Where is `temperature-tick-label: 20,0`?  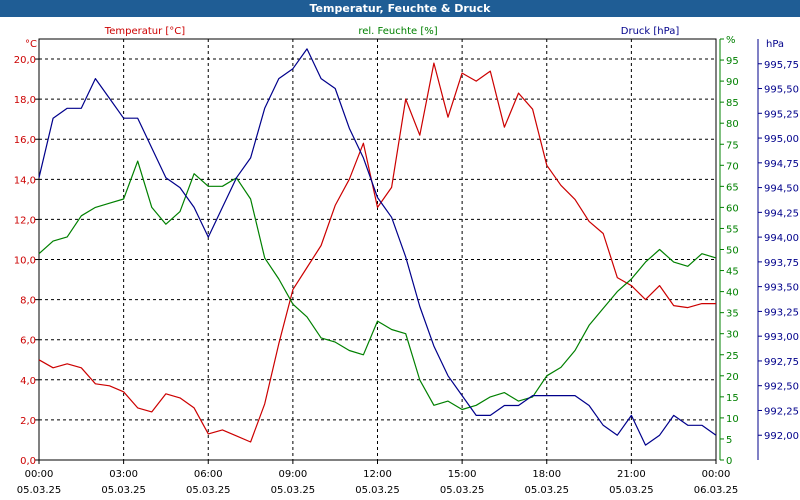 temperature-tick-label: 20,0 is located at coordinates (25, 60).